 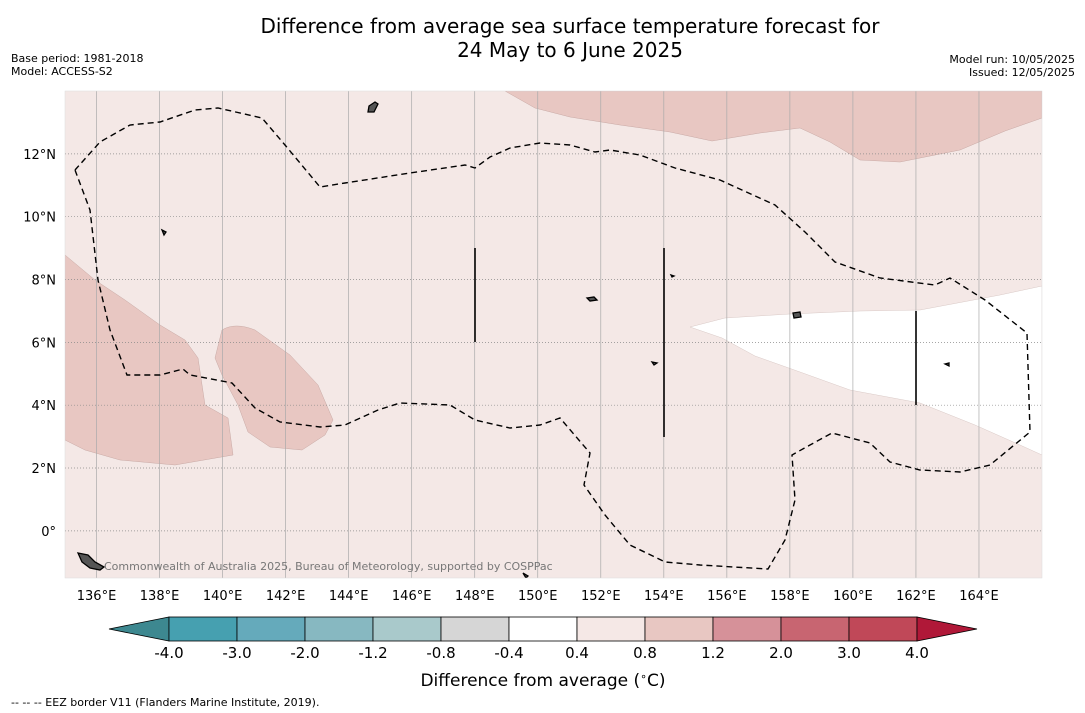 I want to click on lon-tick-label: 152°E, so click(x=601, y=596).